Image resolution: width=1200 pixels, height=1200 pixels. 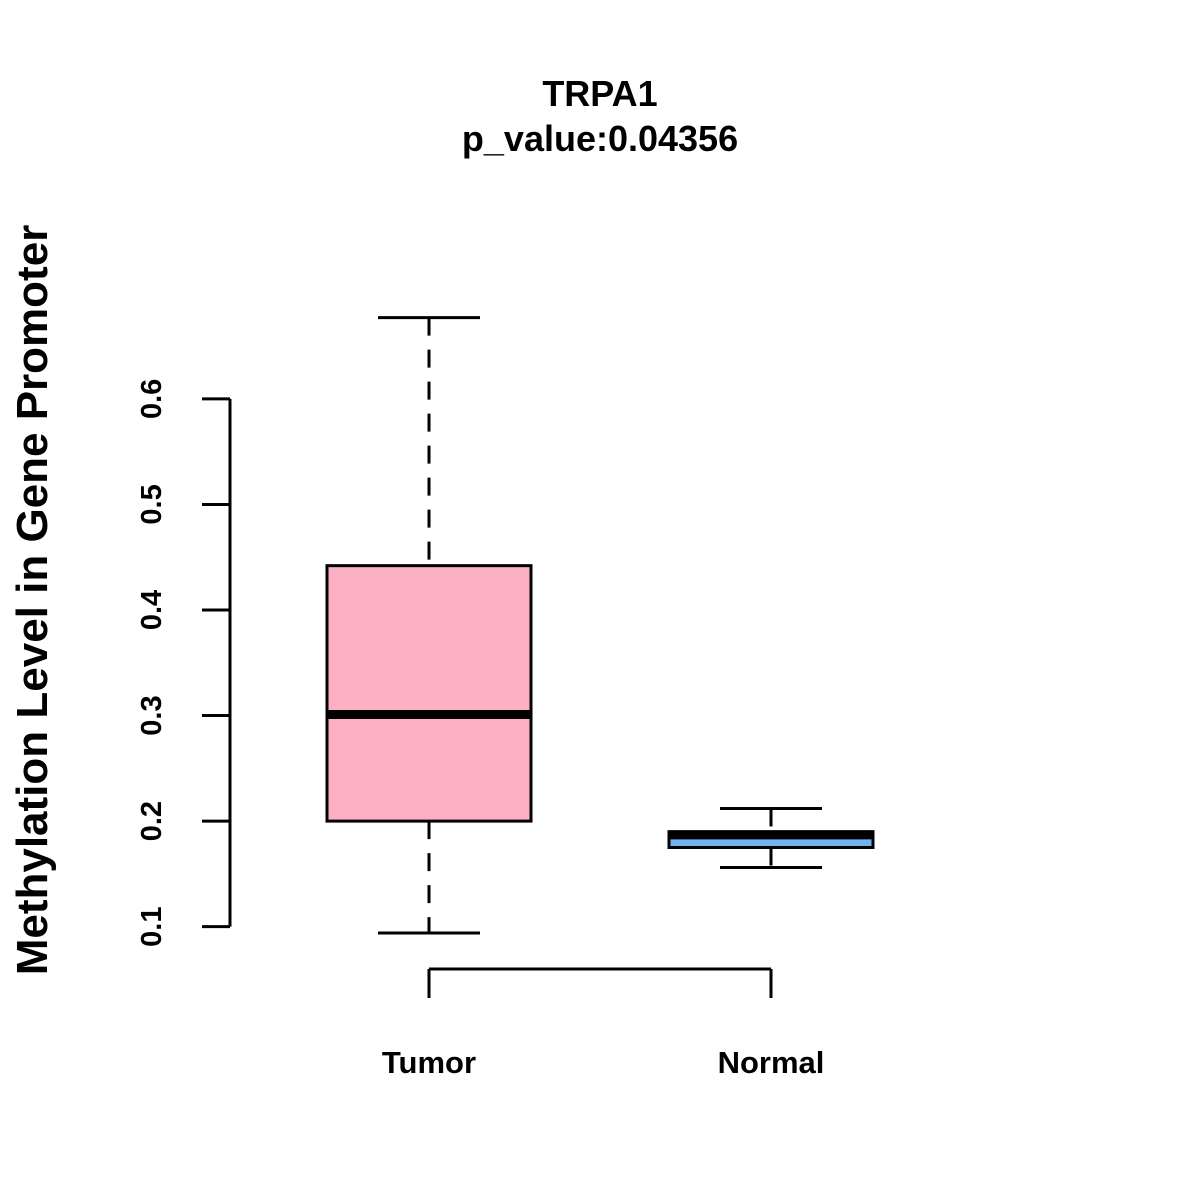 I want to click on y-tick-label: 0.2, so click(x=152, y=821).